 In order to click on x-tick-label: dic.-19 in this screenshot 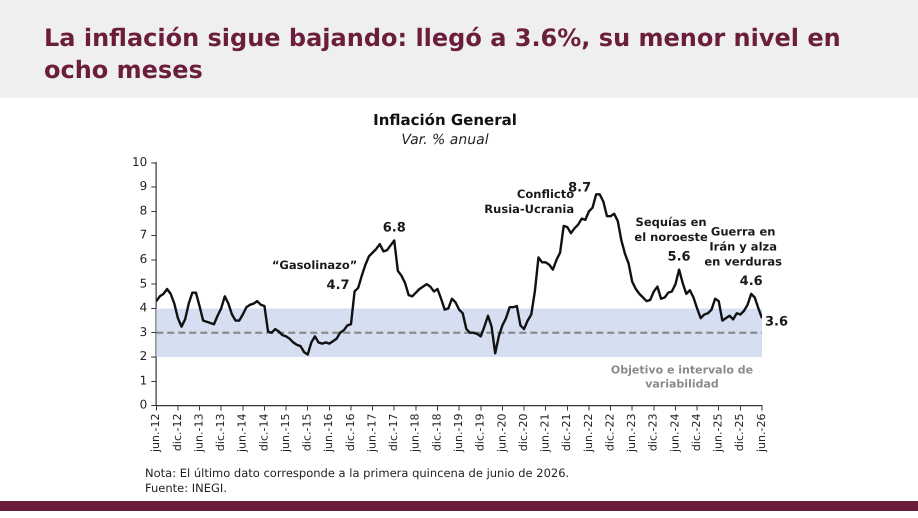, I will do `click(480, 433)`.